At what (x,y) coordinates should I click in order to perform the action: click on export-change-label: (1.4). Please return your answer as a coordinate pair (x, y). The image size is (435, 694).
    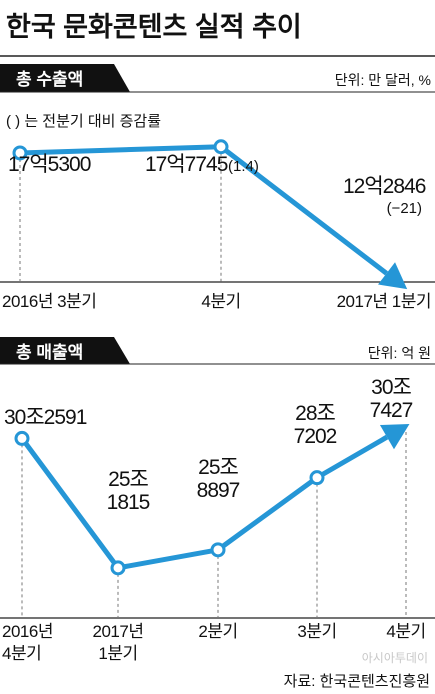
    Looking at the image, I should click on (243, 166).